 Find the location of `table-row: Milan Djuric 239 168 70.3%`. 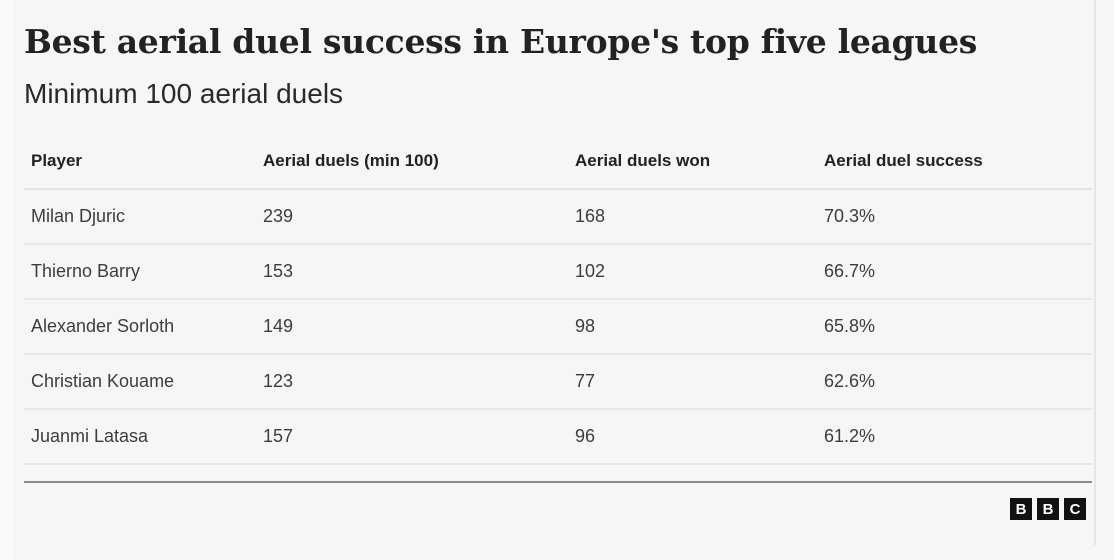

table-row: Milan Djuric 239 168 70.3% is located at coordinates (558, 217).